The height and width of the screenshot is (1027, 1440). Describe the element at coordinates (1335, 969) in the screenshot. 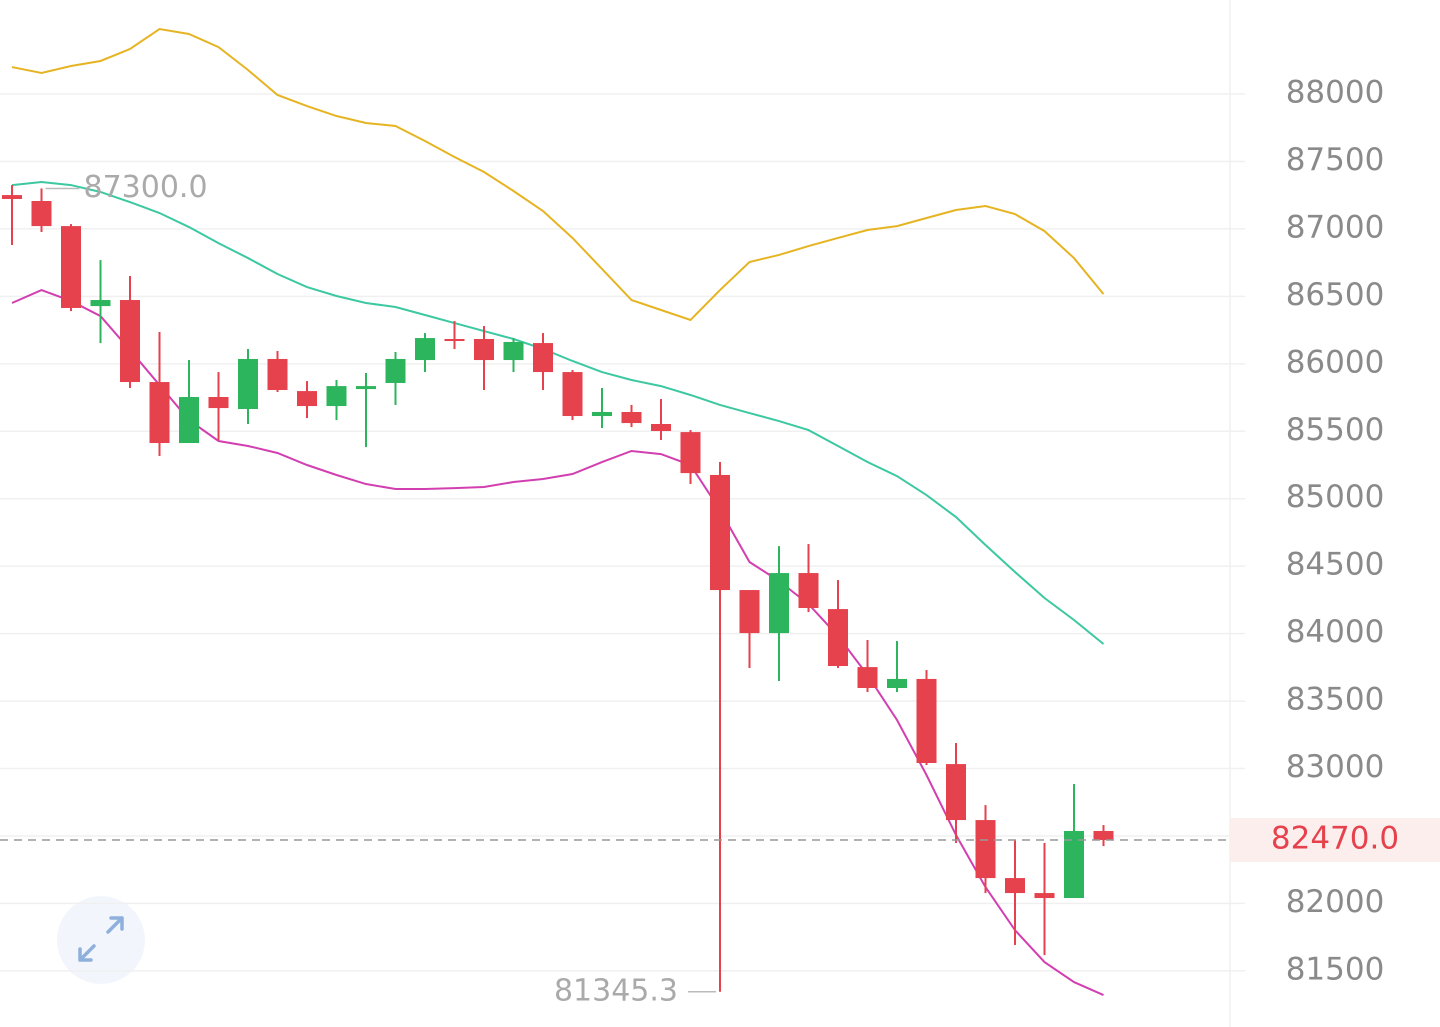

I see `y-tick-label: 81500` at that location.